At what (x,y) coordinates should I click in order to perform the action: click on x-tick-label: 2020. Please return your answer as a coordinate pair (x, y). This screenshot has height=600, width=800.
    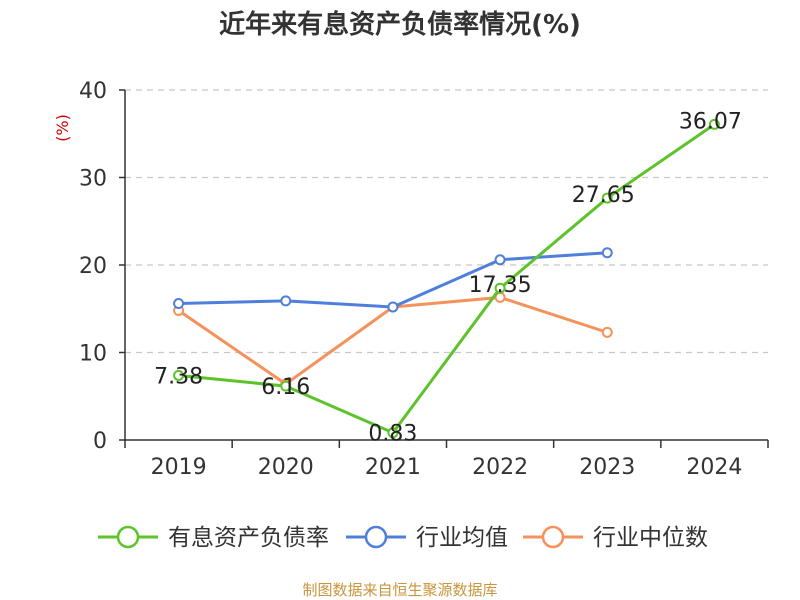
    Looking at the image, I should click on (286, 467).